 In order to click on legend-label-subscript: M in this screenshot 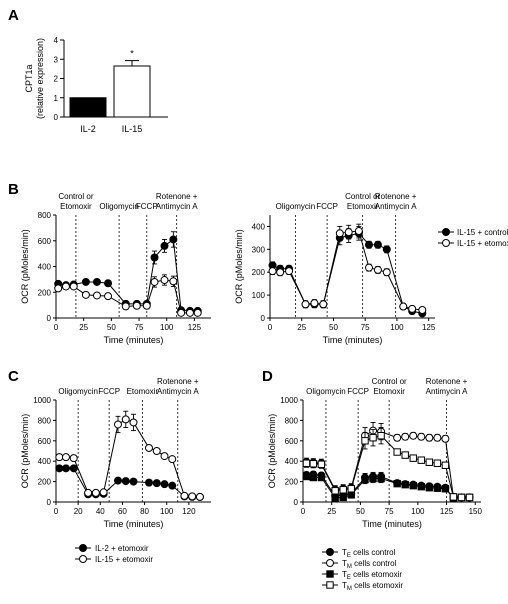, I will do `click(349, 589)`.